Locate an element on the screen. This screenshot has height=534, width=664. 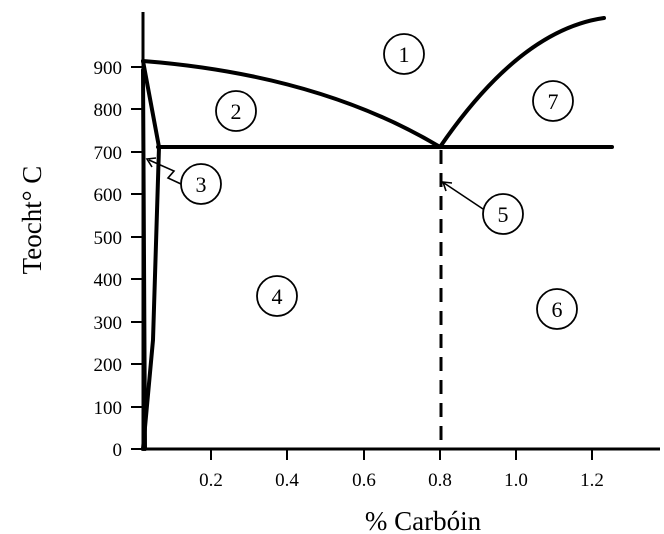
y-axis-title: Teocht° C is located at coordinates (32, 220).